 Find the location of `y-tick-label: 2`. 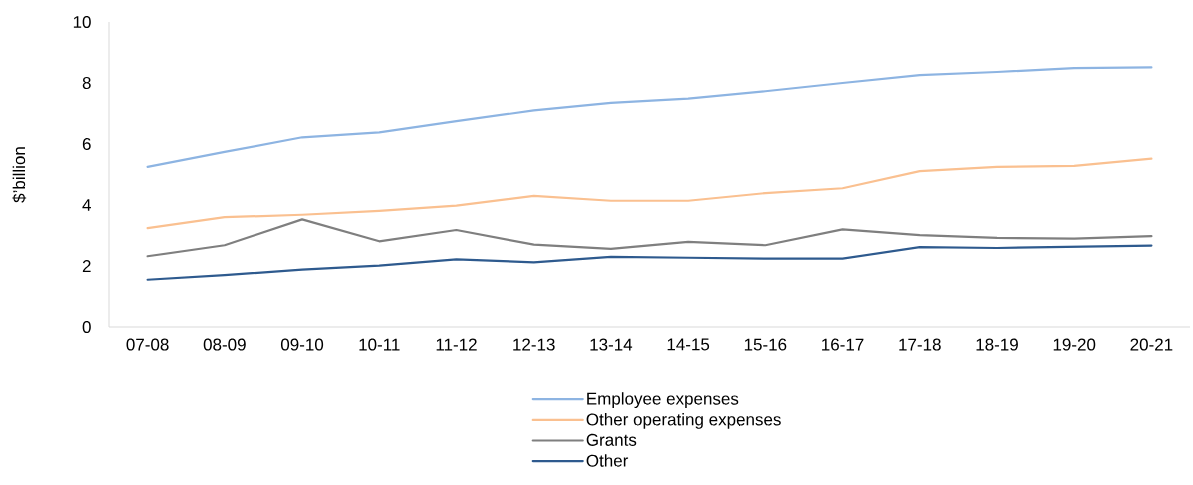

y-tick-label: 2 is located at coordinates (86, 266).